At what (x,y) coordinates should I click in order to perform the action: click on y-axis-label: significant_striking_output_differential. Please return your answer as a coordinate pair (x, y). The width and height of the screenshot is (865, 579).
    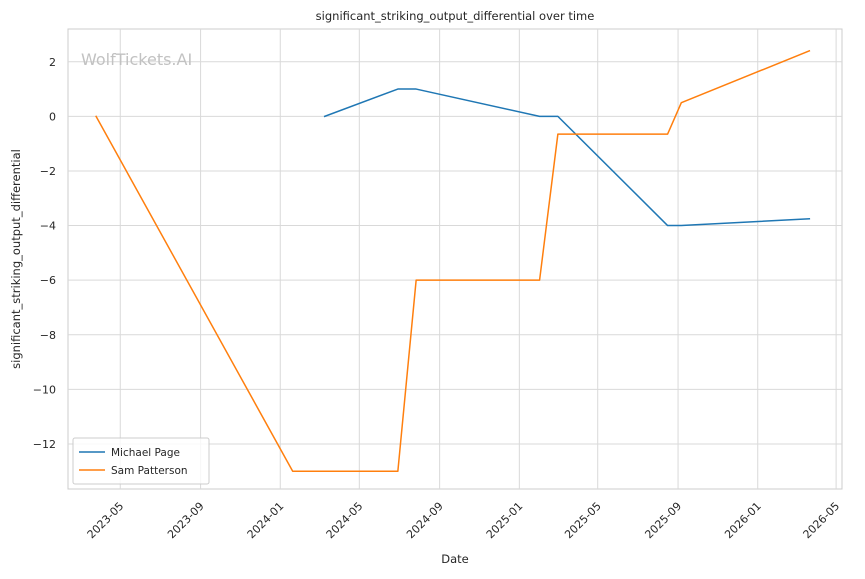
    Looking at the image, I should click on (16, 259).